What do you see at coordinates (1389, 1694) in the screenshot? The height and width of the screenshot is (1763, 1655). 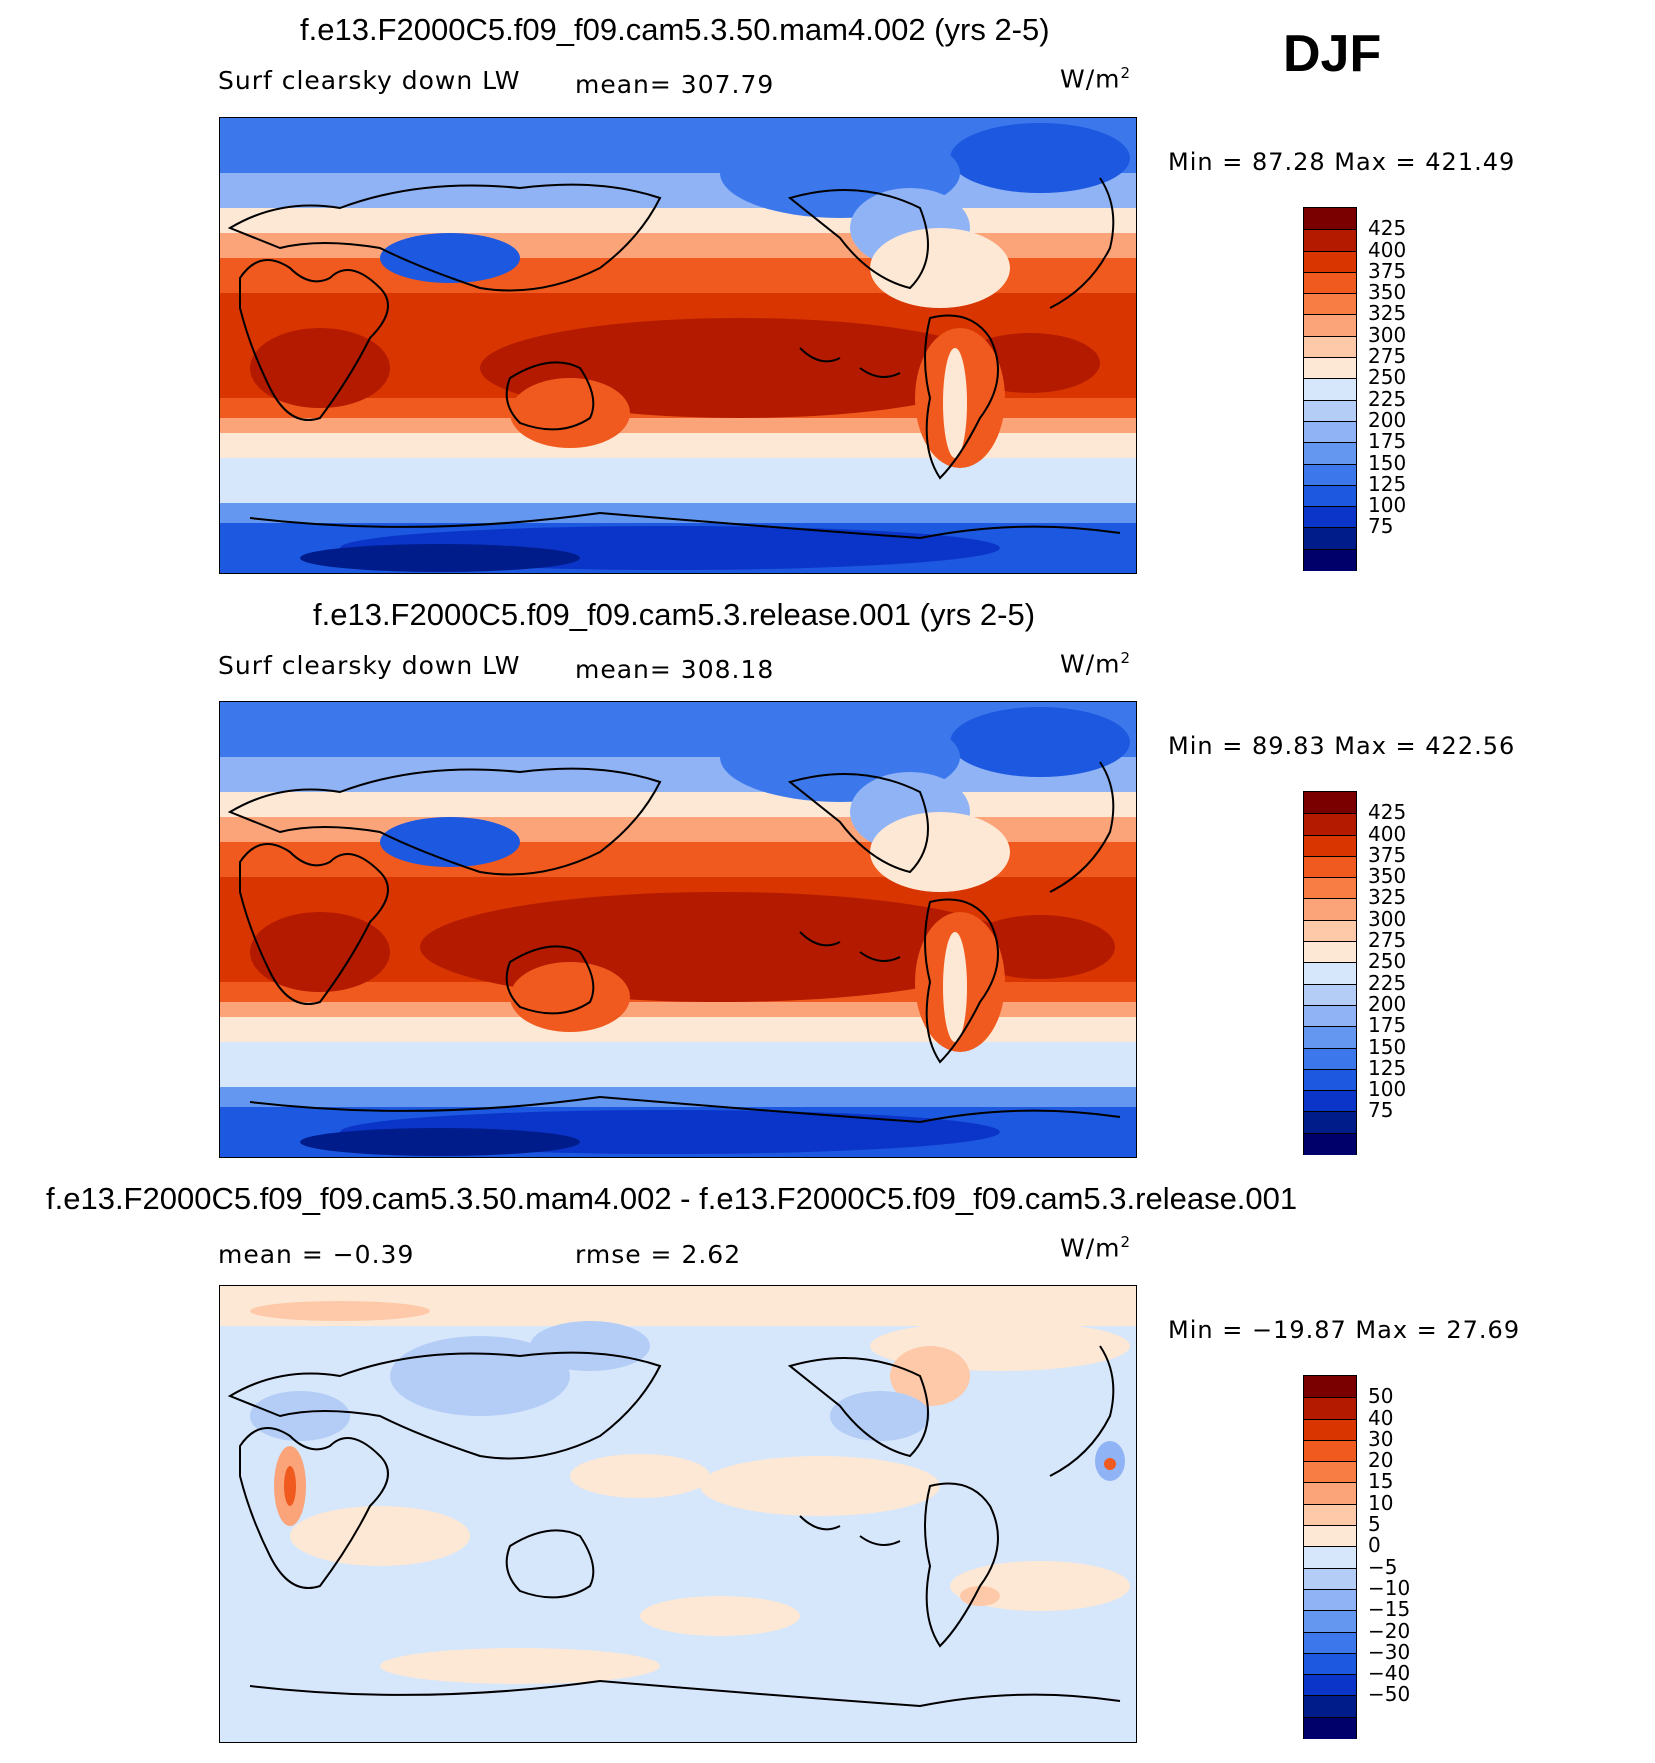 I see `colorbar-tick-label: −50` at bounding box center [1389, 1694].